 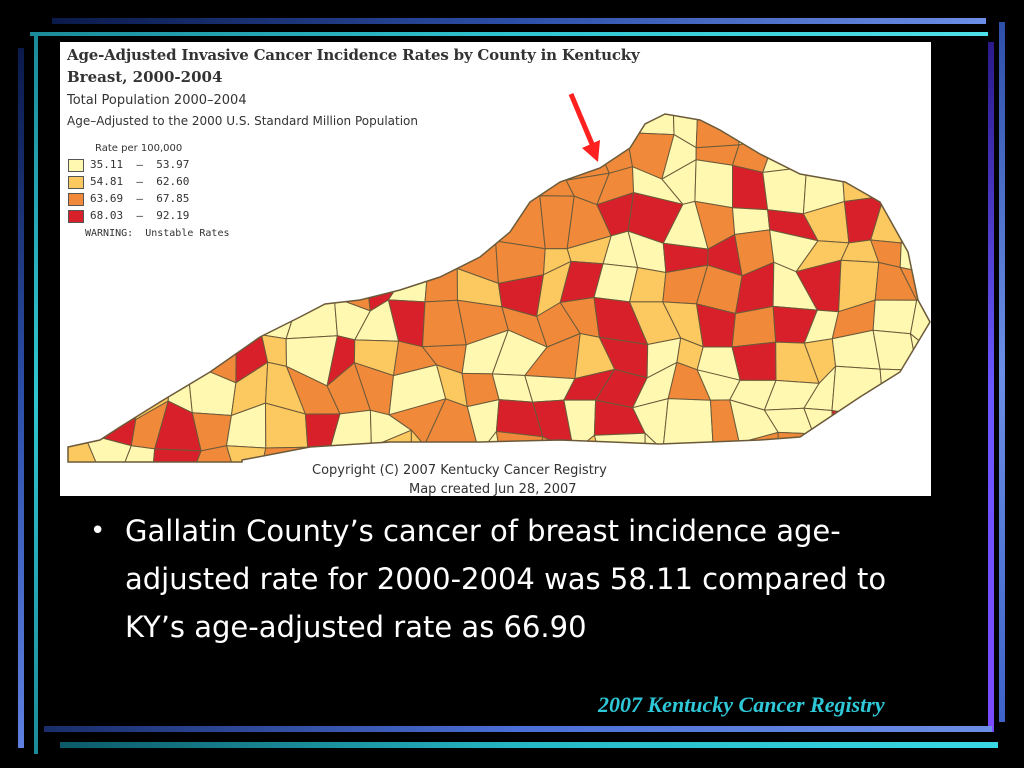 I want to click on arrow-shaft, so click(x=581, y=119).